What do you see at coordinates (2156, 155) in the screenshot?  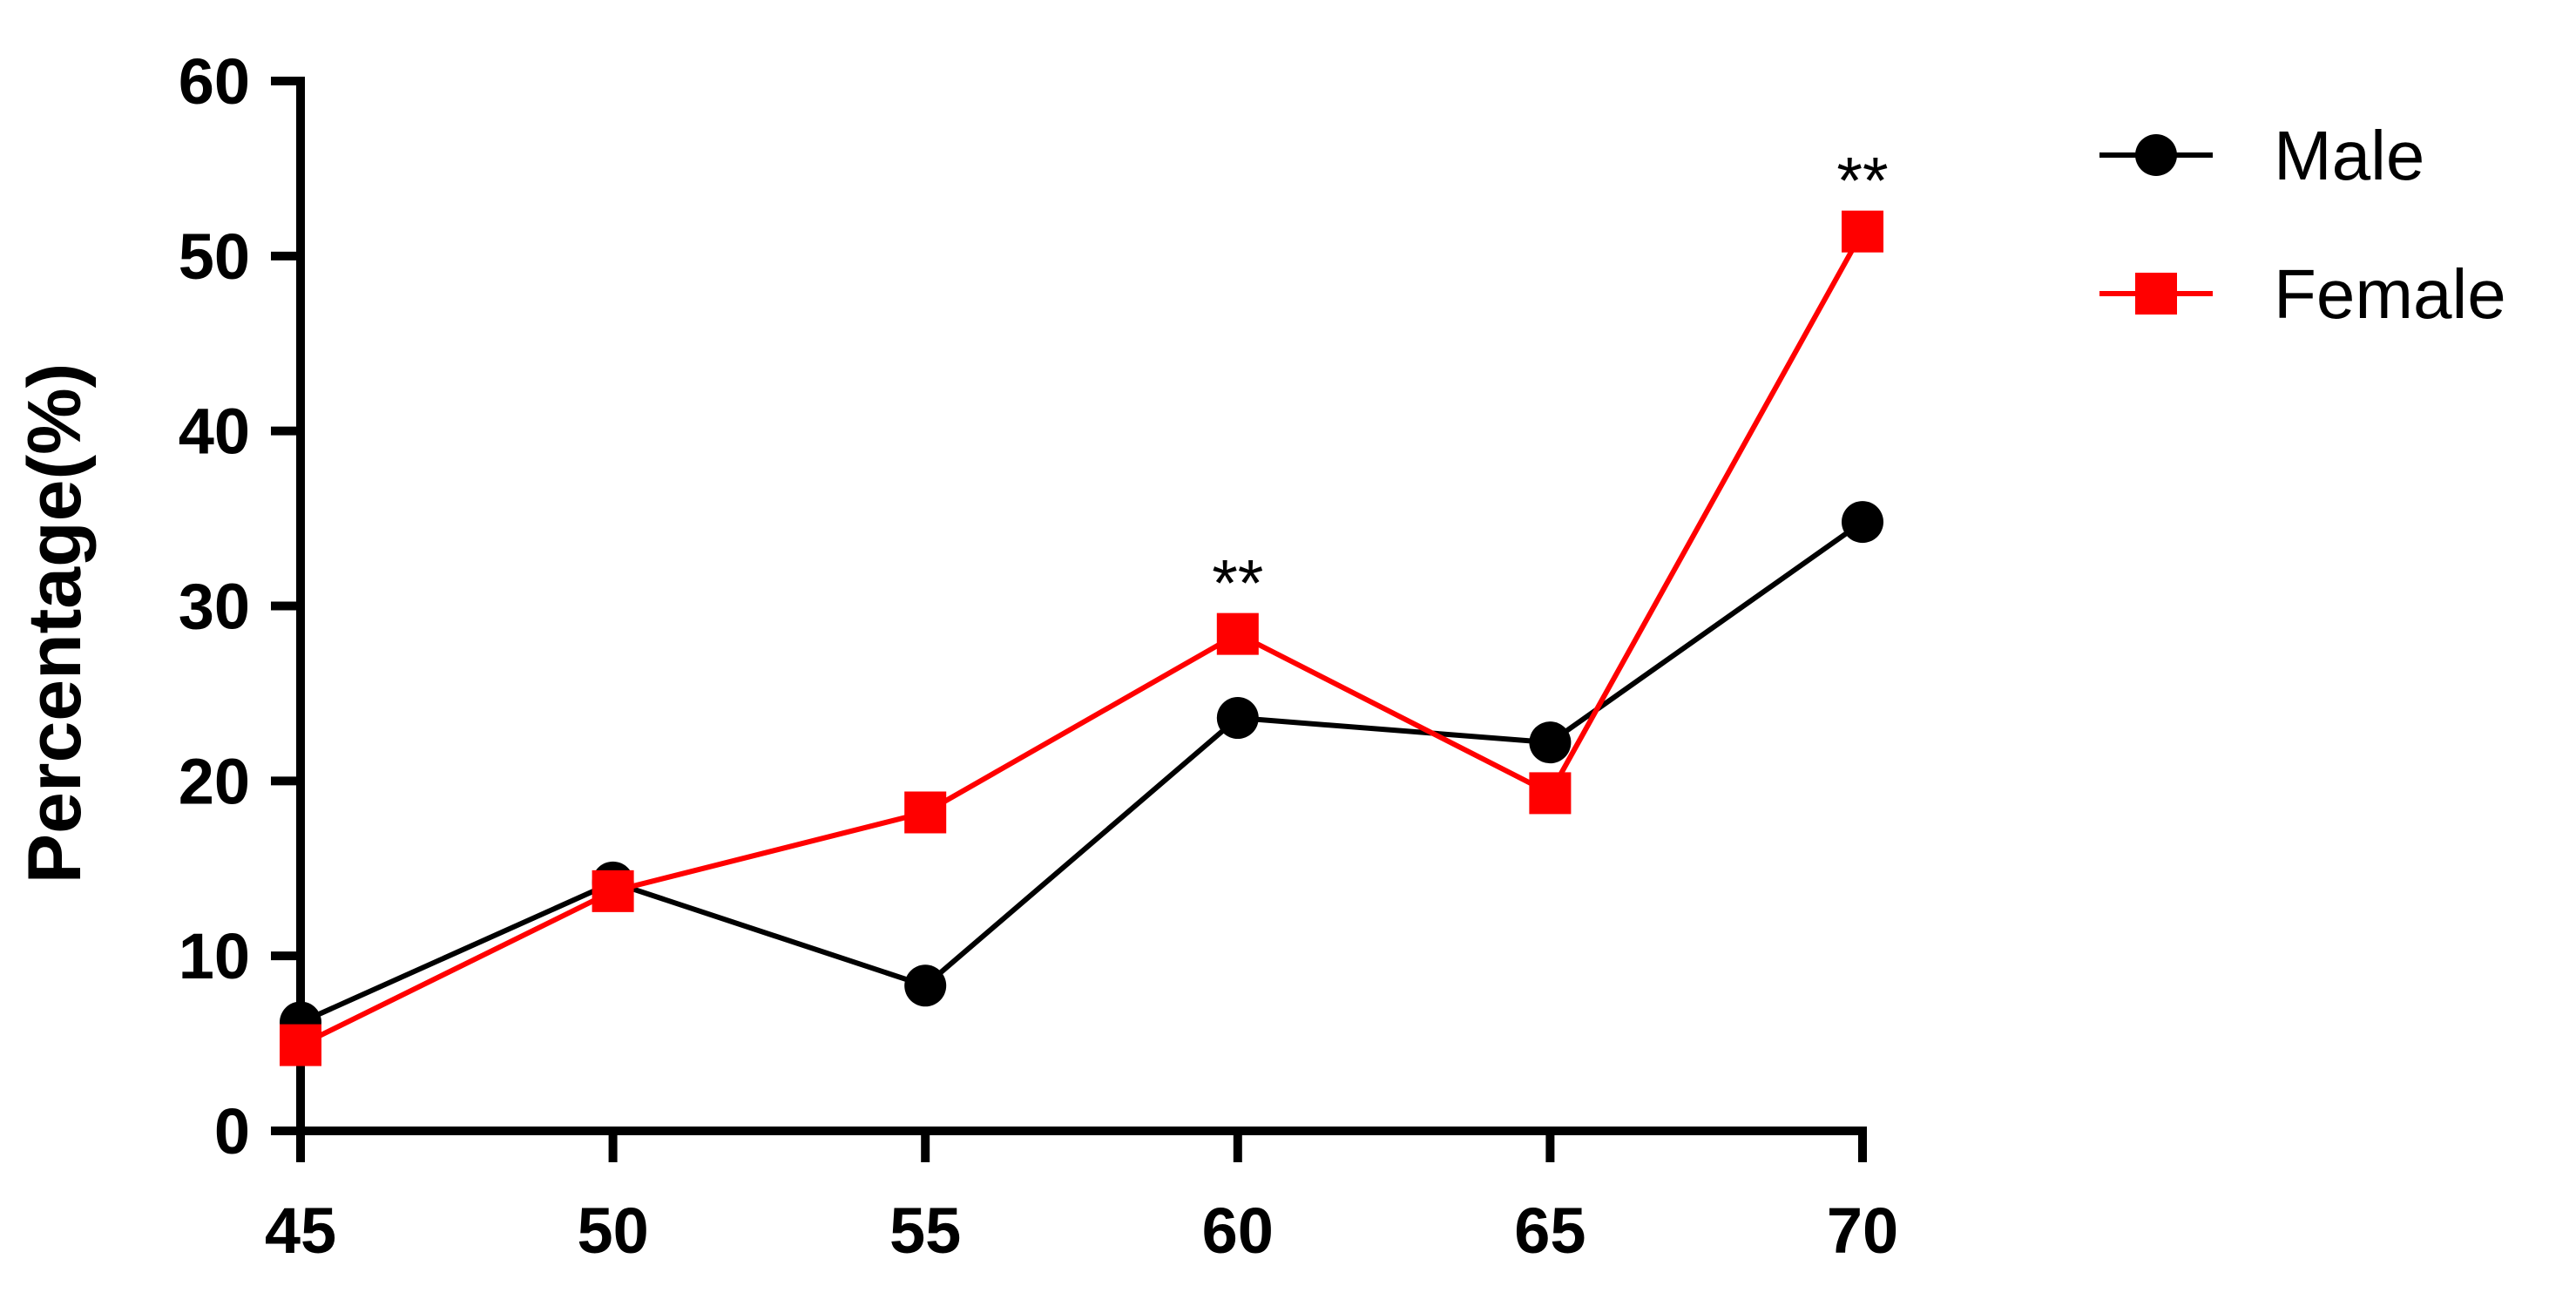 I see `legend-marker-circle` at bounding box center [2156, 155].